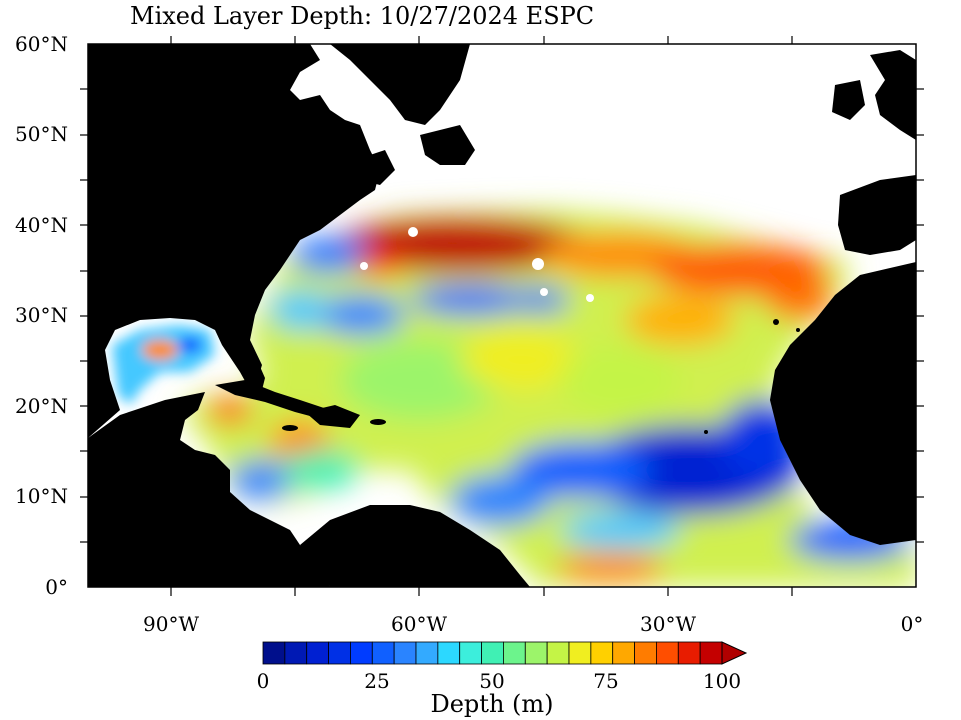 The width and height of the screenshot is (961, 720). I want to click on colorbar-label: Depth (m), so click(492, 704).